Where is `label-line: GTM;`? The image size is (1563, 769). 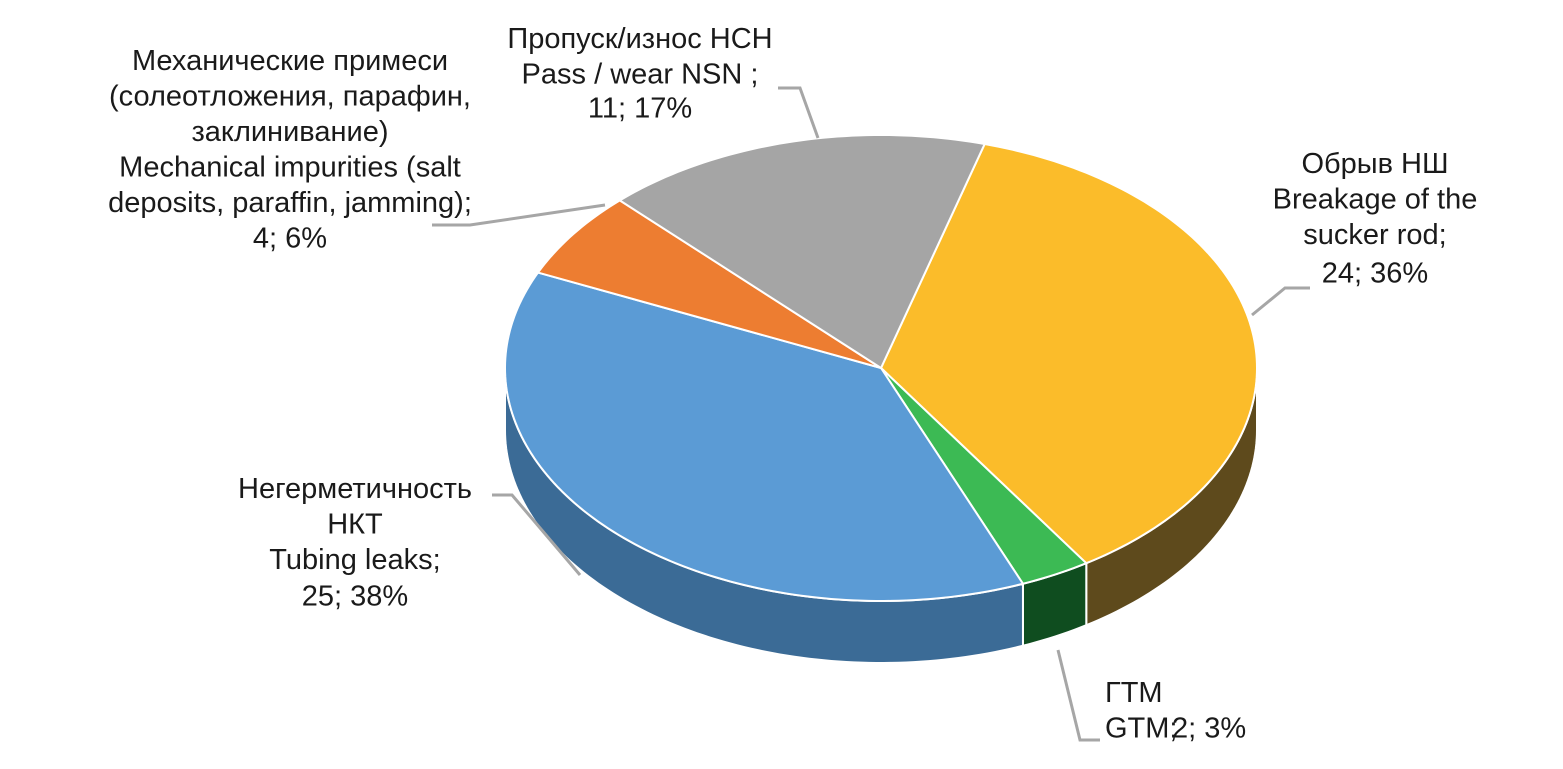 label-line: GTM; is located at coordinates (1141, 728).